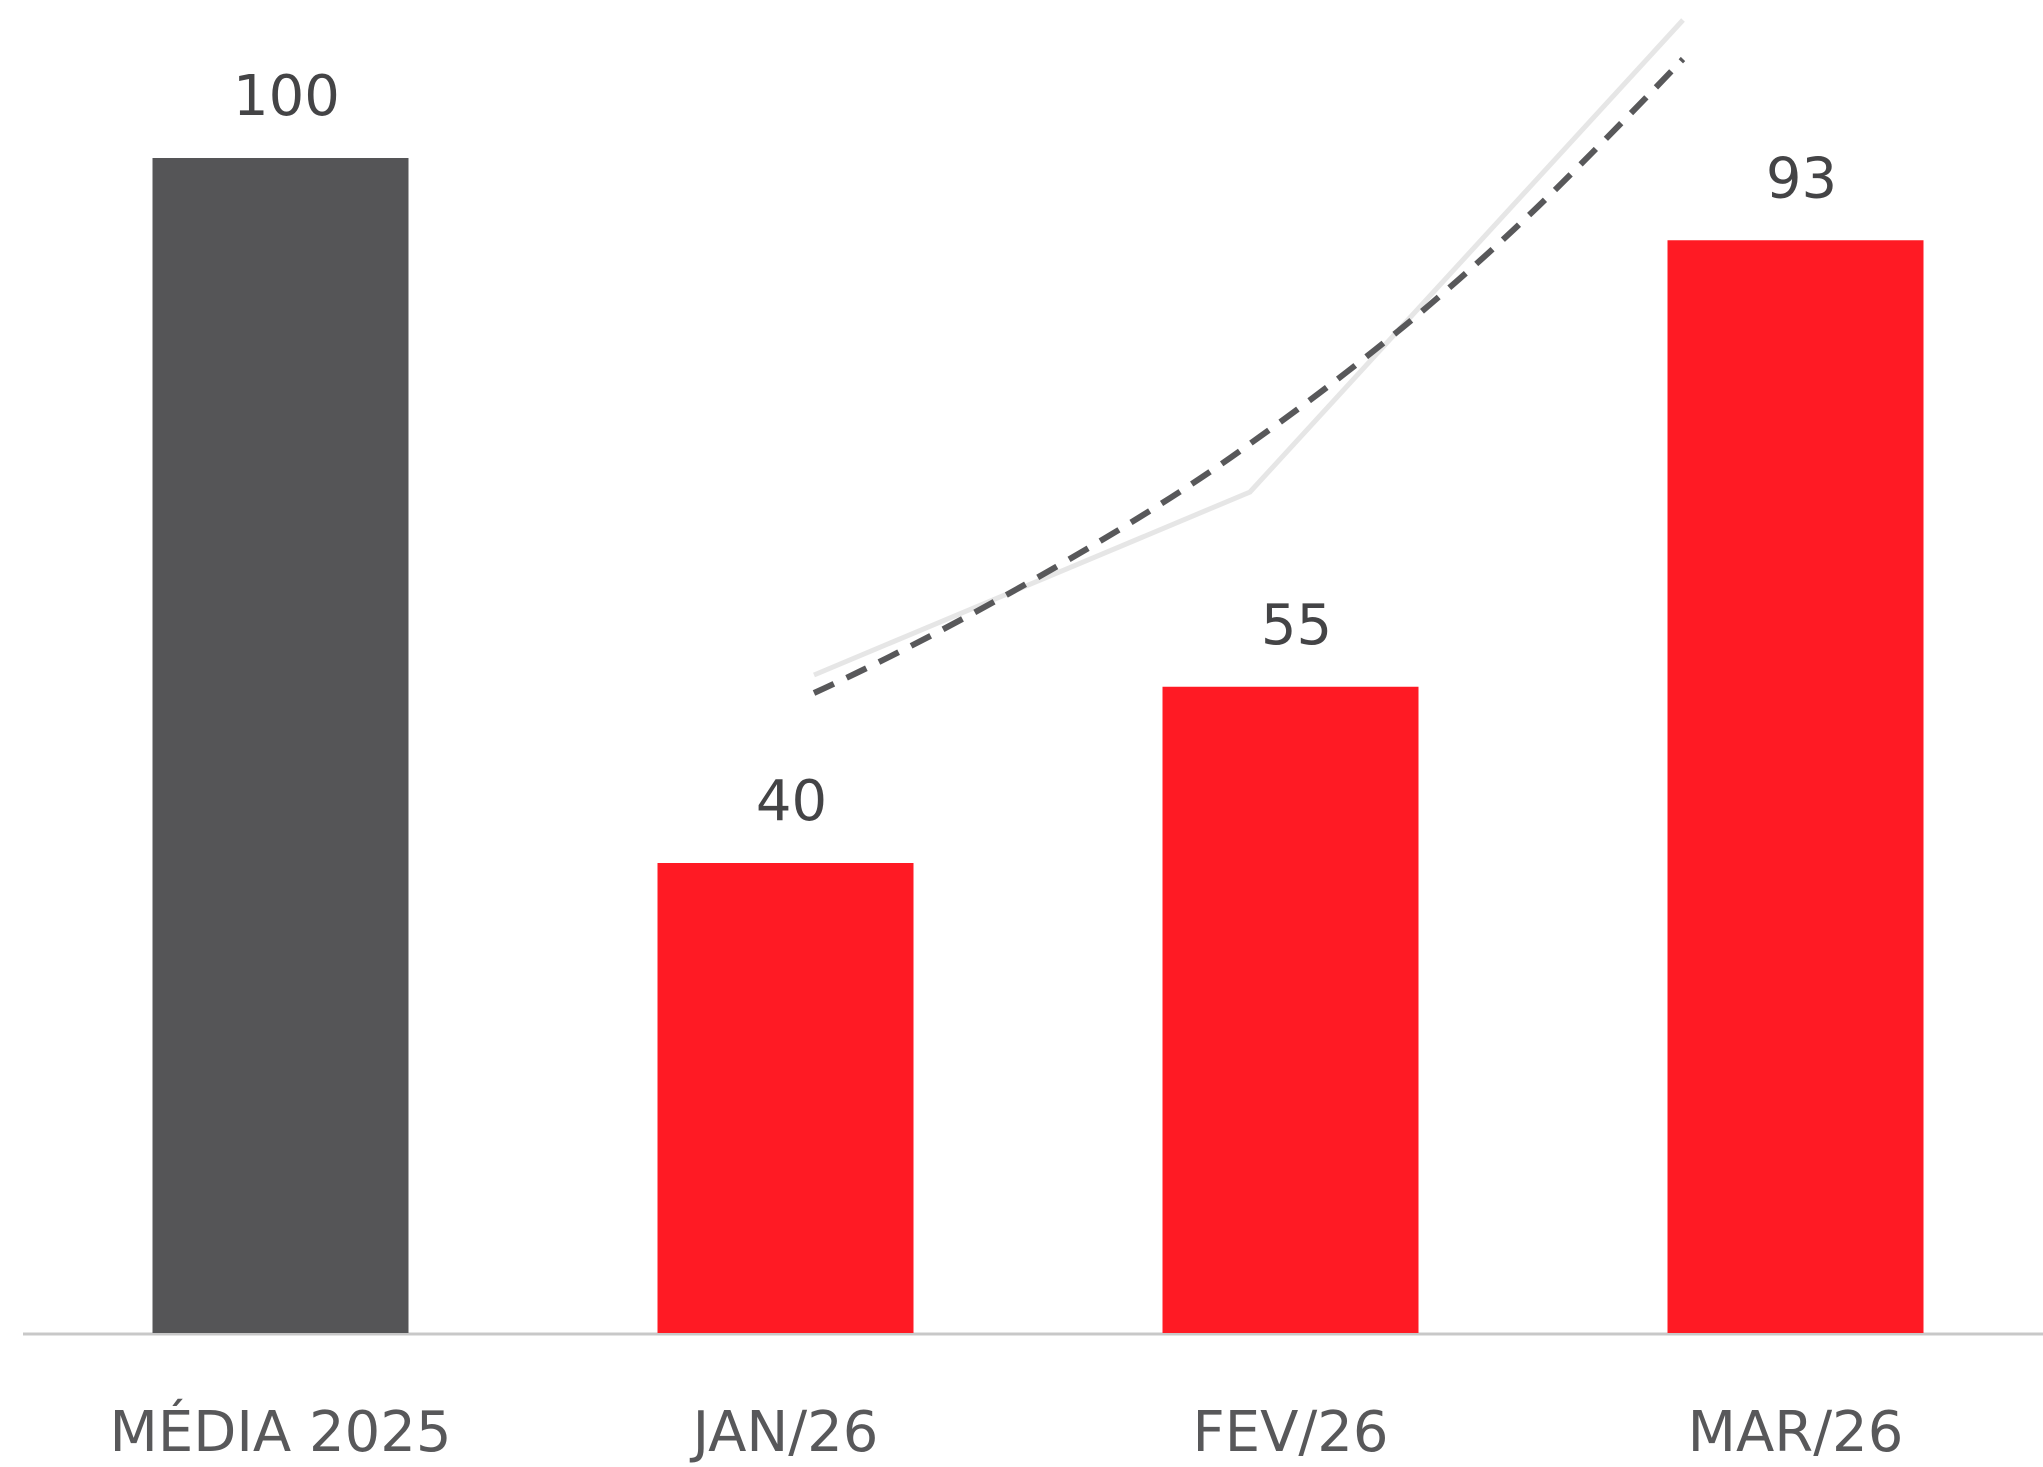 The image size is (2043, 1467). What do you see at coordinates (784, 1432) in the screenshot?
I see `x-tick-label: JAN/26` at bounding box center [784, 1432].